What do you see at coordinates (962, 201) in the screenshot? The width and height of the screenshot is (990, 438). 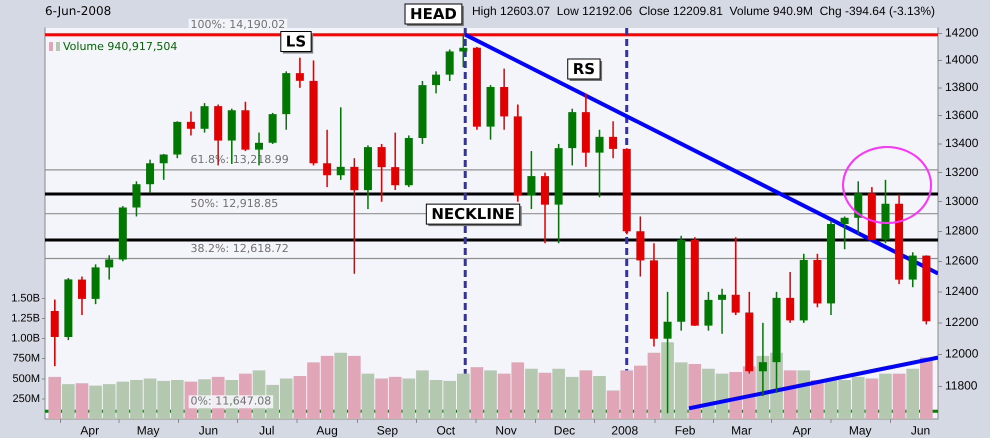 I see `y-tick-label: 13000` at bounding box center [962, 201].